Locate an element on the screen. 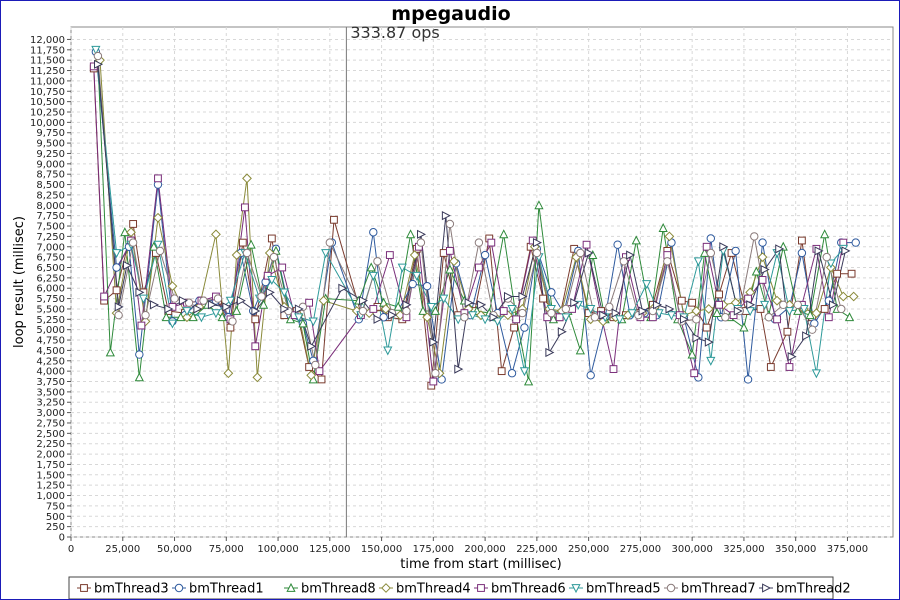 The image size is (900, 600). legend-item-bmThread1: bmThread1 is located at coordinates (218, 589).